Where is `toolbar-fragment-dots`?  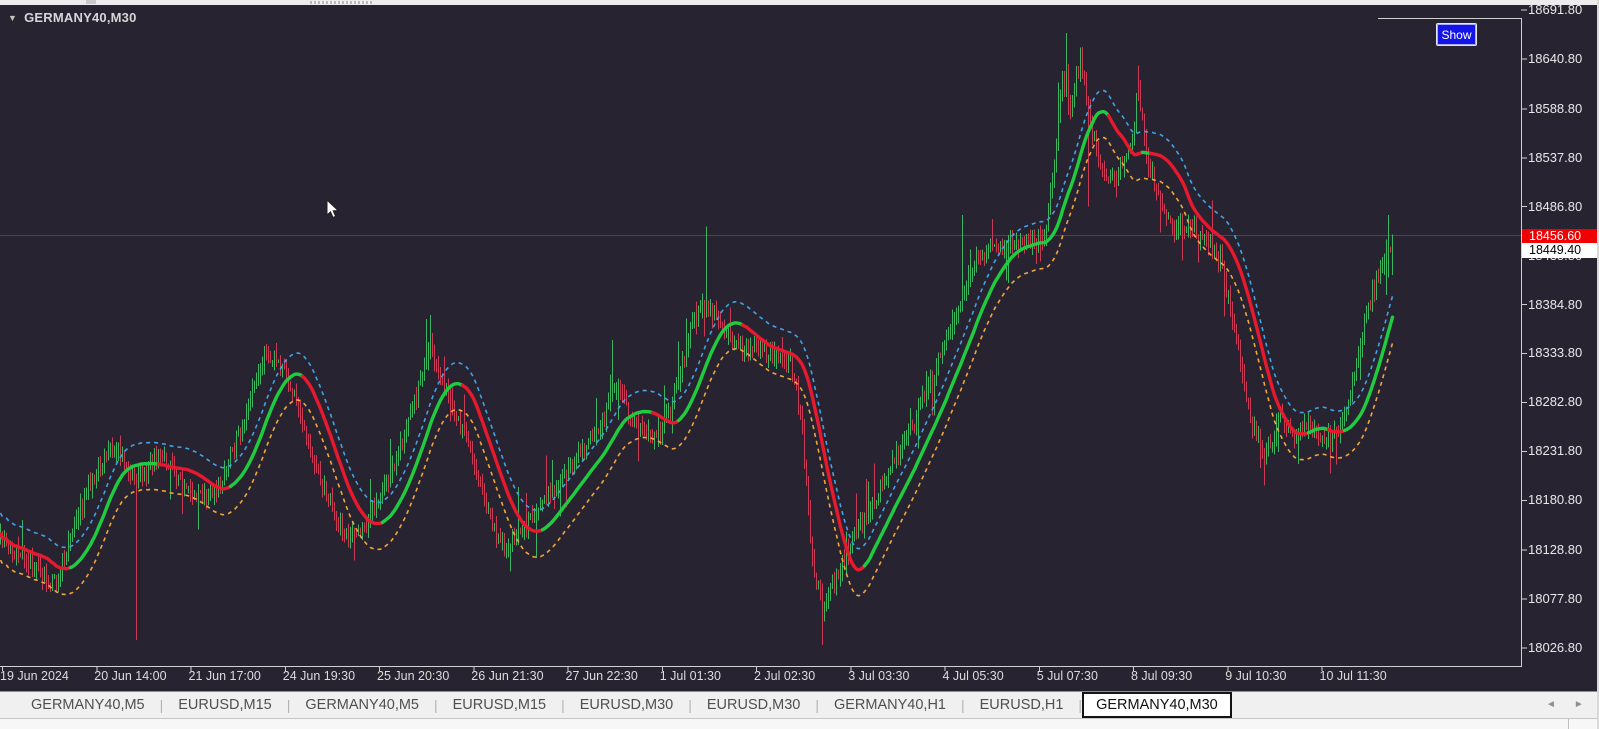 toolbar-fragment-dots is located at coordinates (341, 2).